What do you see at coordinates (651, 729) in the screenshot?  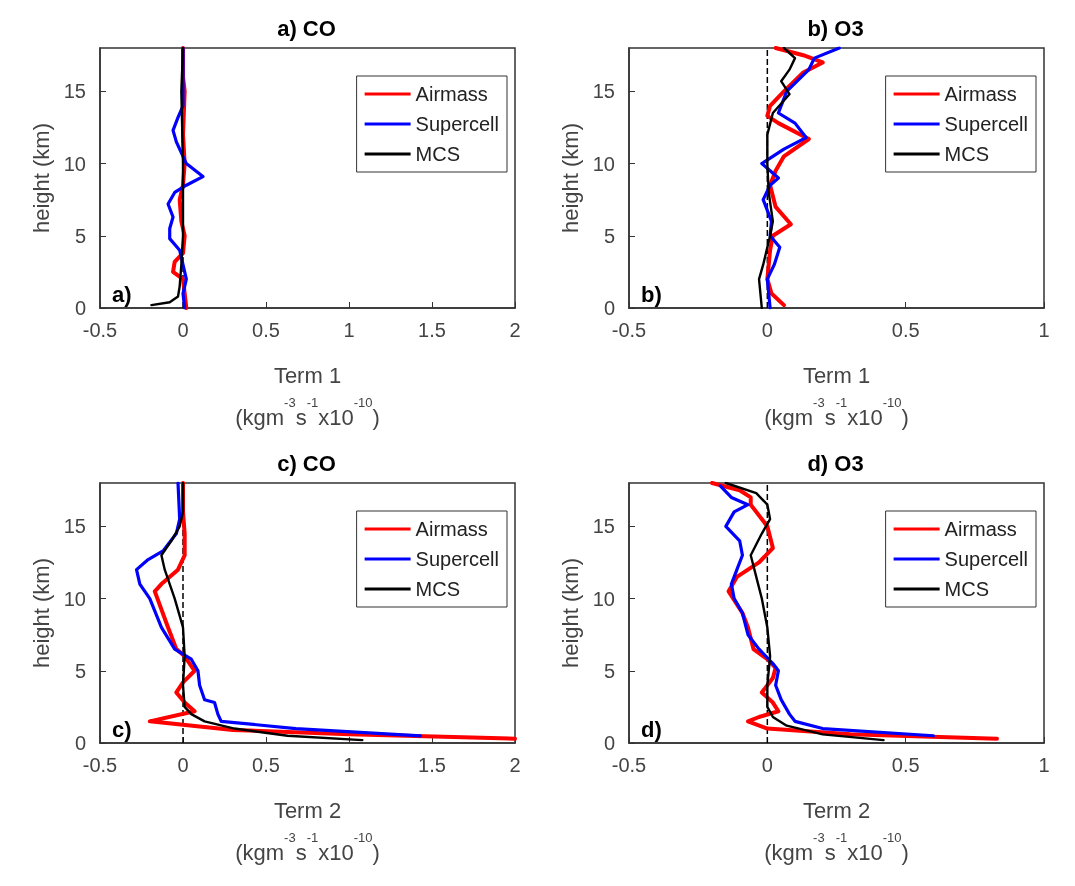 I see `annotation: d)` at bounding box center [651, 729].